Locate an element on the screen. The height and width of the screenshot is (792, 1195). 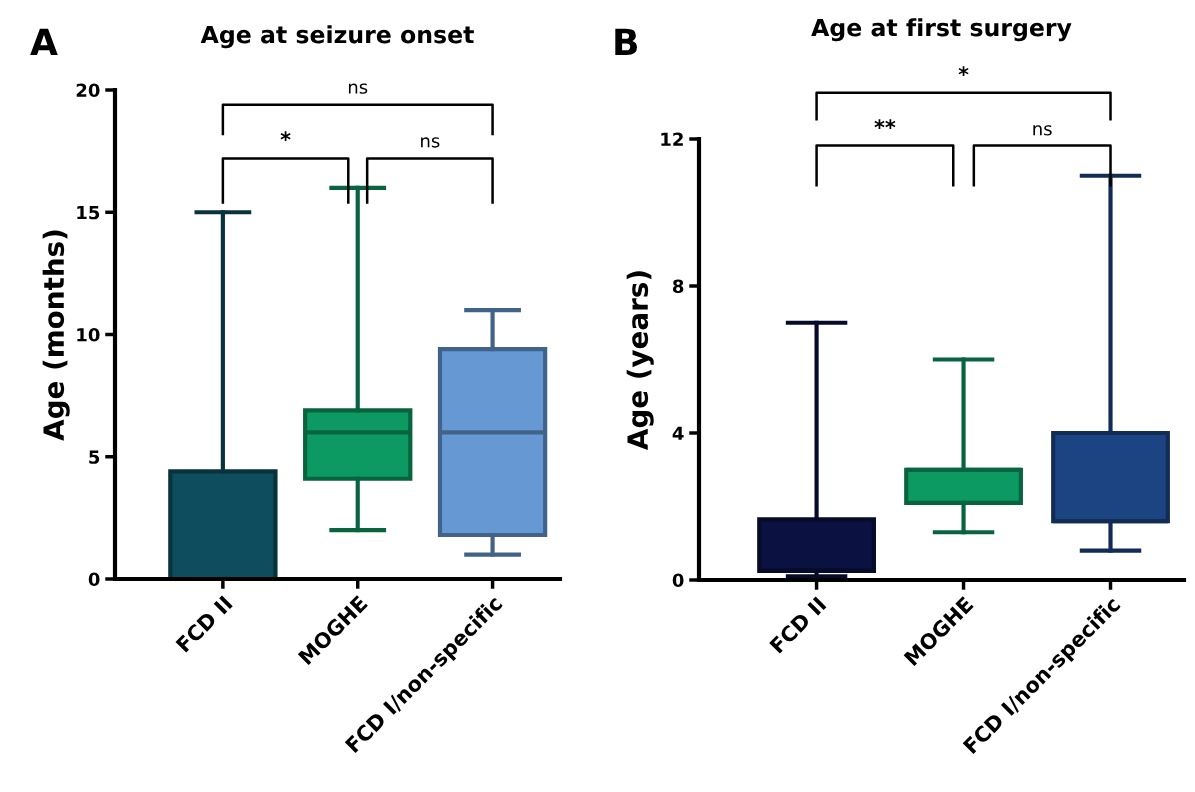
y-tick-label: 4 is located at coordinates (678, 433).